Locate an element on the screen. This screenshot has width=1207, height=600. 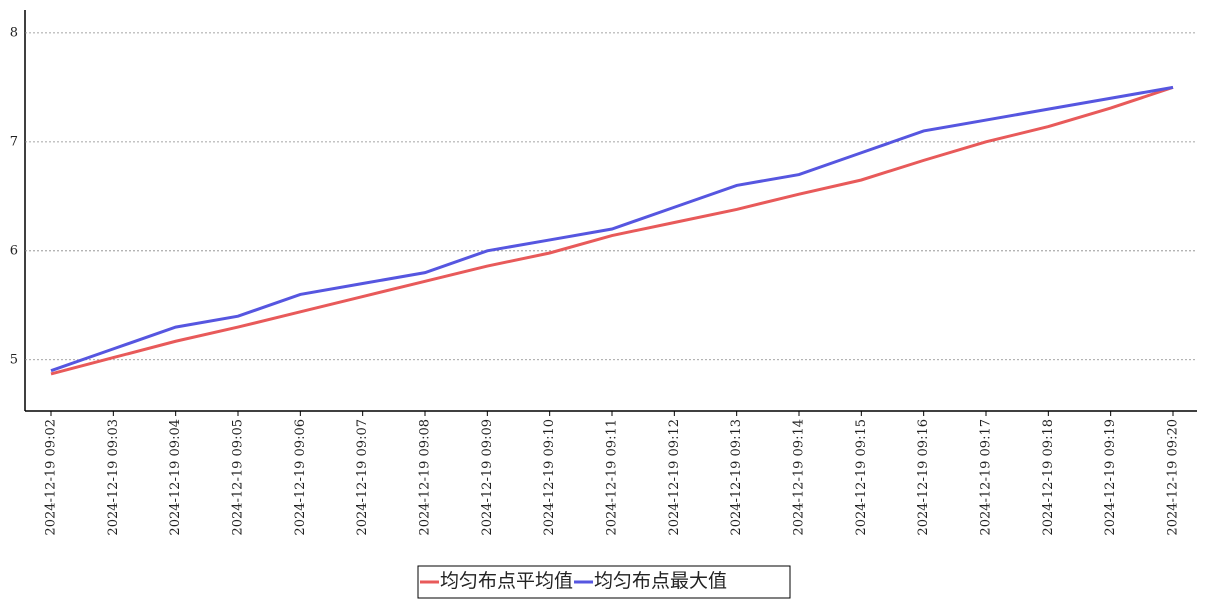
x-tick-label: 2024-12-19 09:07 is located at coordinates (362, 477).